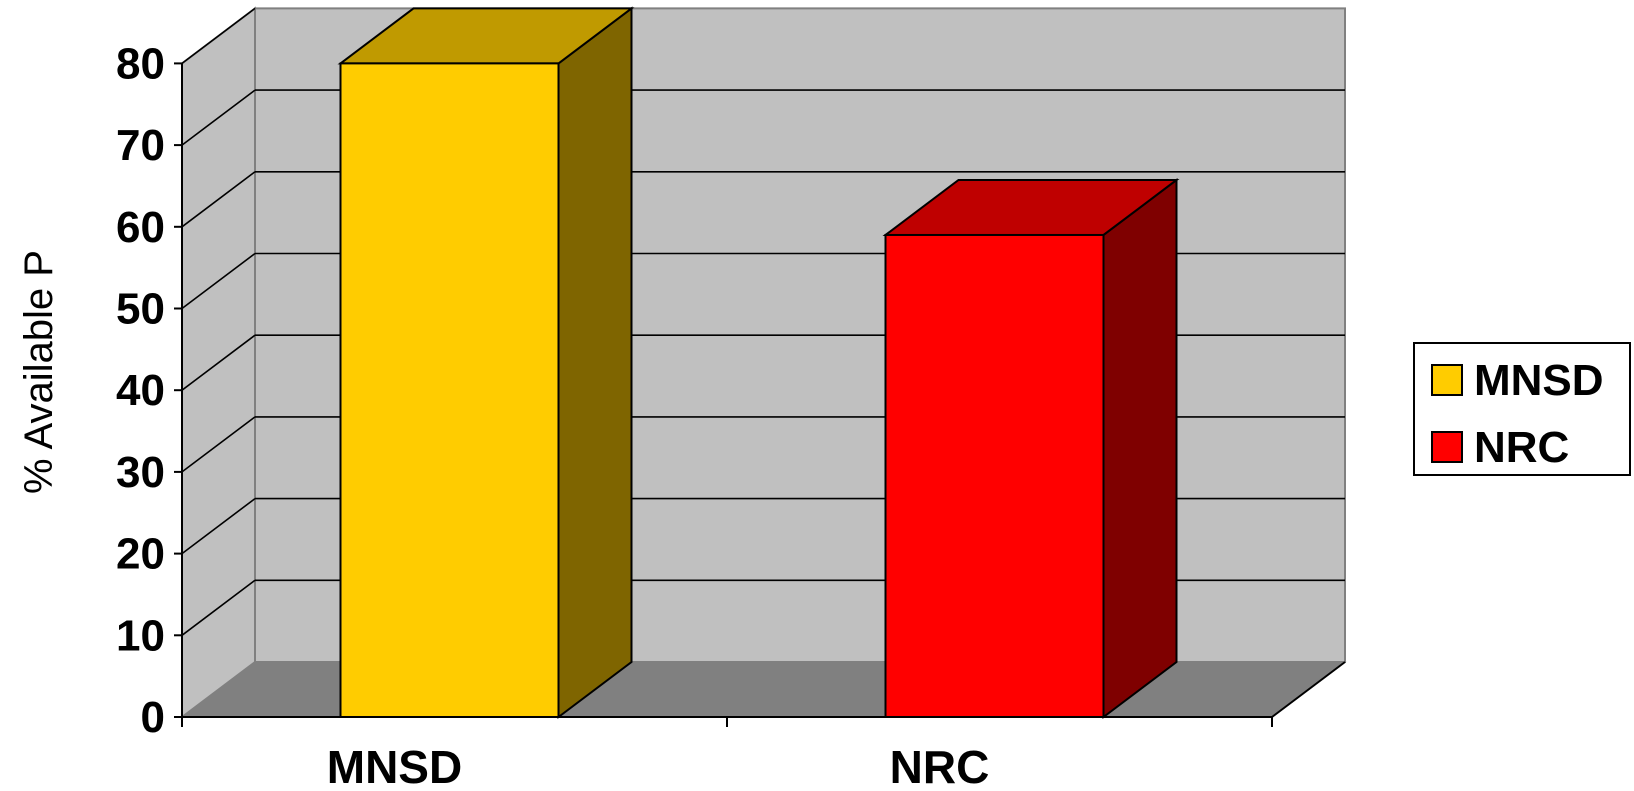 The image size is (1634, 791). Describe the element at coordinates (1308, 689) in the screenshot. I see `floor-edge` at that location.